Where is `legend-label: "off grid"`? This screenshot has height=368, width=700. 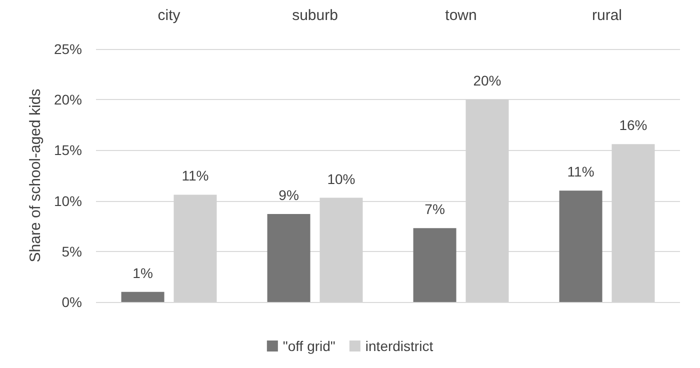
legend-label: "off grid" is located at coordinates (309, 346).